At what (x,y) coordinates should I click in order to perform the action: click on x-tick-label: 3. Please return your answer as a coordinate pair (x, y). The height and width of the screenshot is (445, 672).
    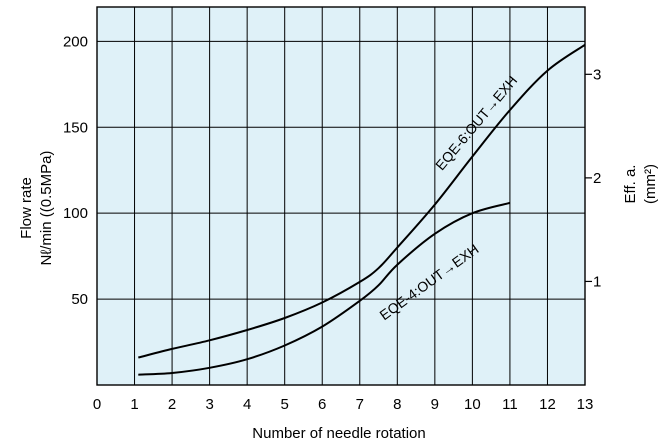
    Looking at the image, I should click on (209, 404).